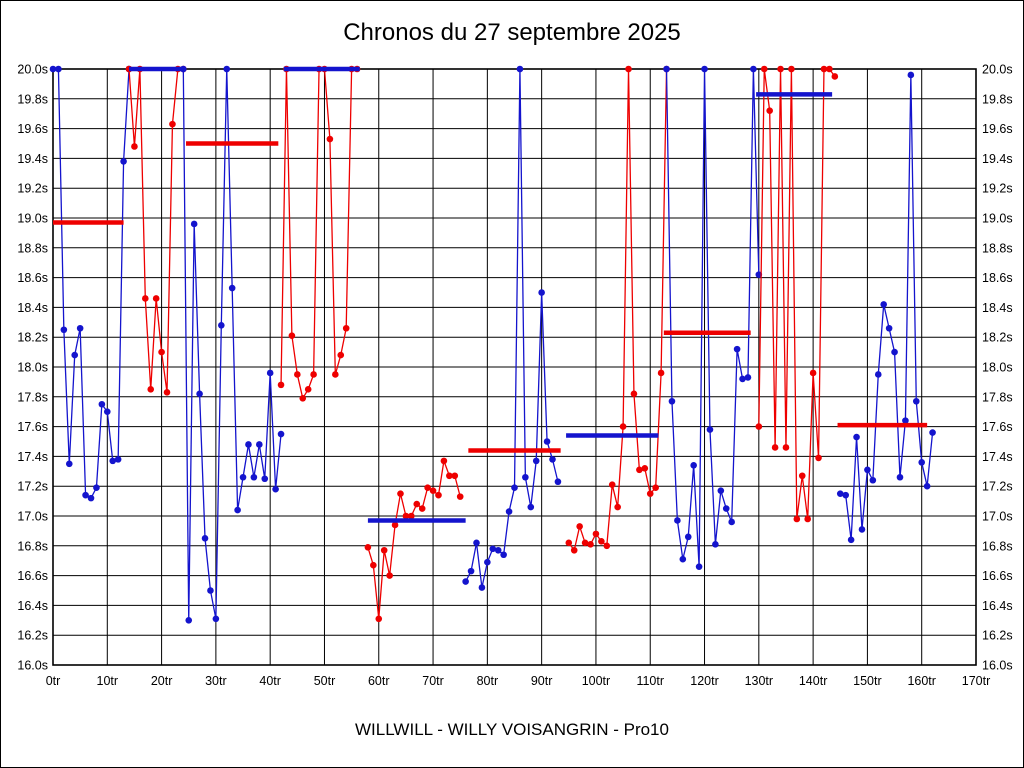  What do you see at coordinates (32, 636) in the screenshot?
I see `y-axis-label-left: 16.2s` at bounding box center [32, 636].